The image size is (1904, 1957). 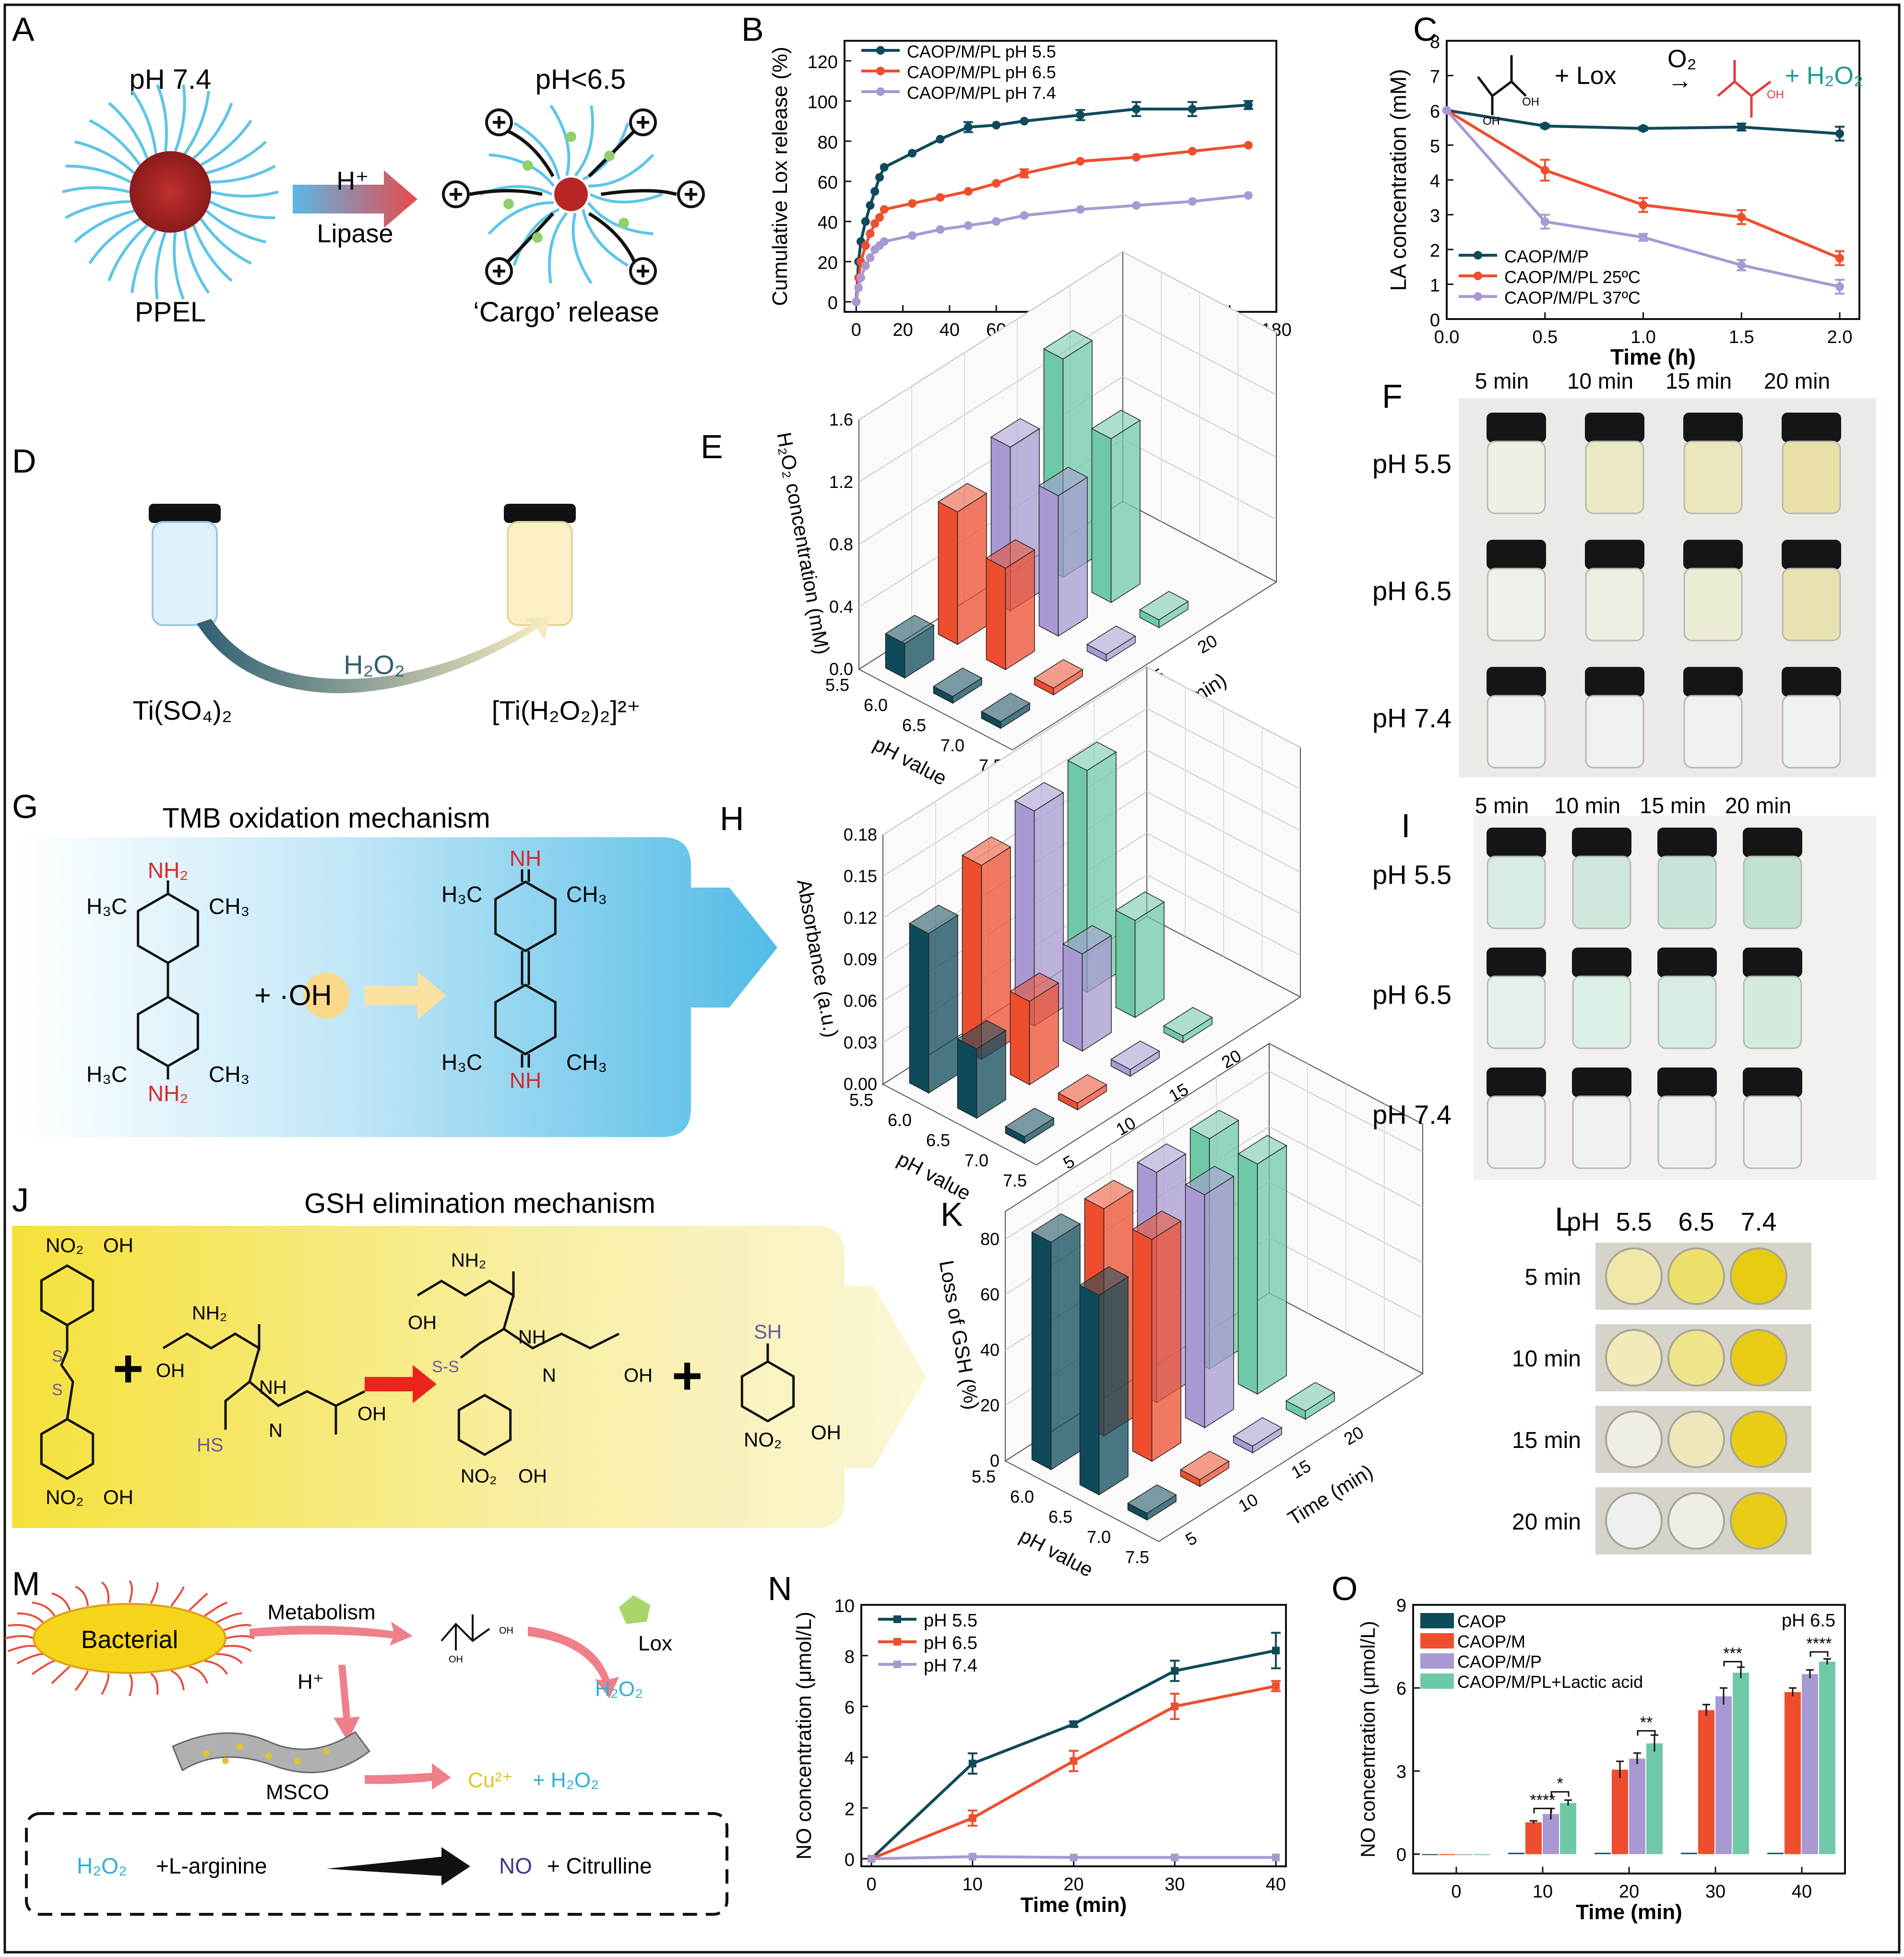 I want to click on transition-arrow-icon, so click(x=355, y=199).